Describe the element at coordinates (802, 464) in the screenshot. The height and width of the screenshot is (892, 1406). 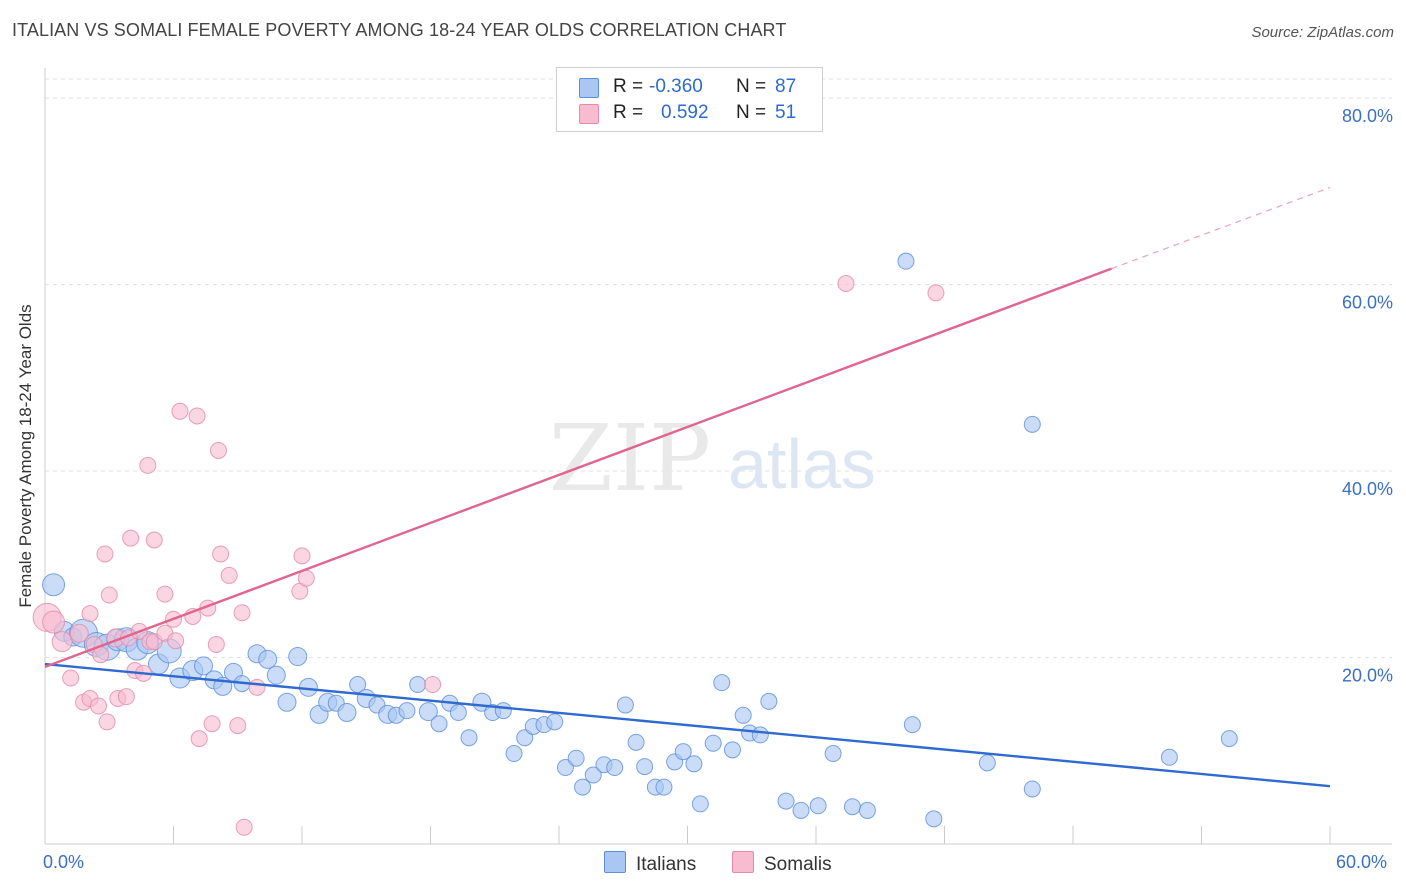
I see `watermark-atlas: atlas` at that location.